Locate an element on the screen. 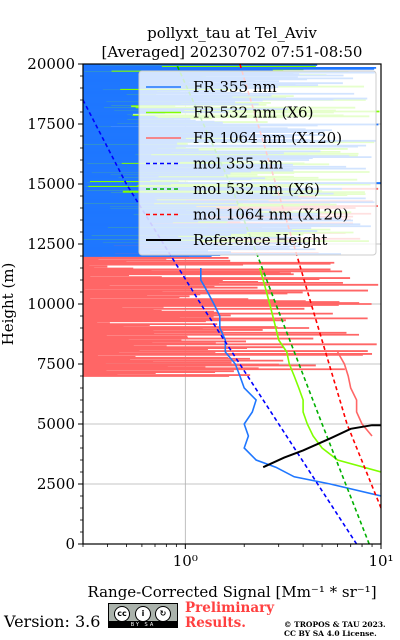  cc-license-badge: cc i ↻ BY SA is located at coordinates (143, 615).